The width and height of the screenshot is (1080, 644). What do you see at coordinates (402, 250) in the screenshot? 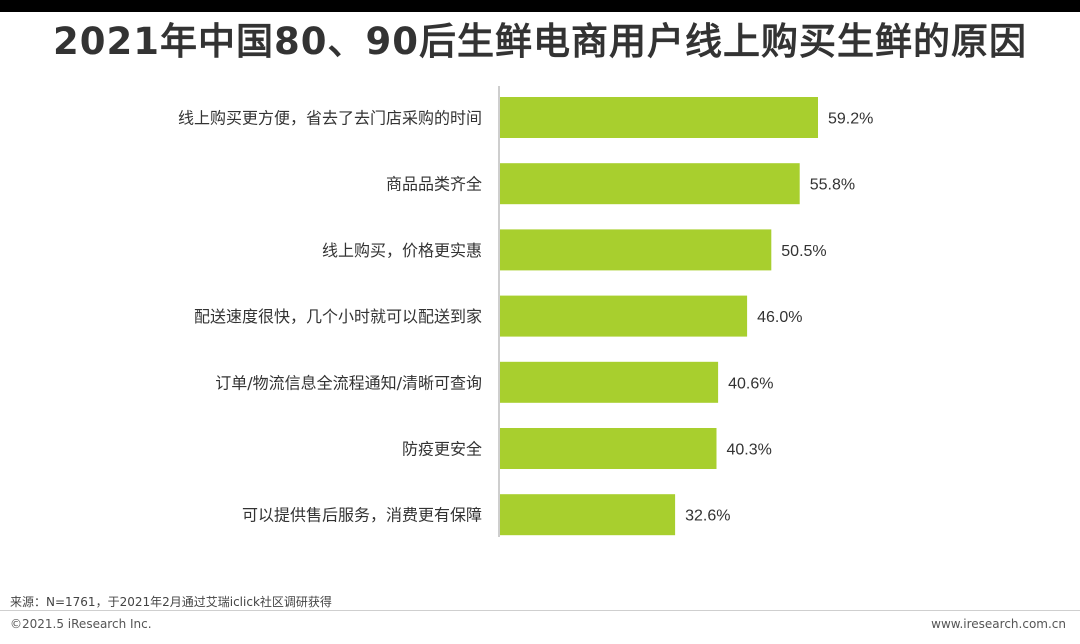
I see `category-label-3: 线上购买，价格更实惠` at bounding box center [402, 250].